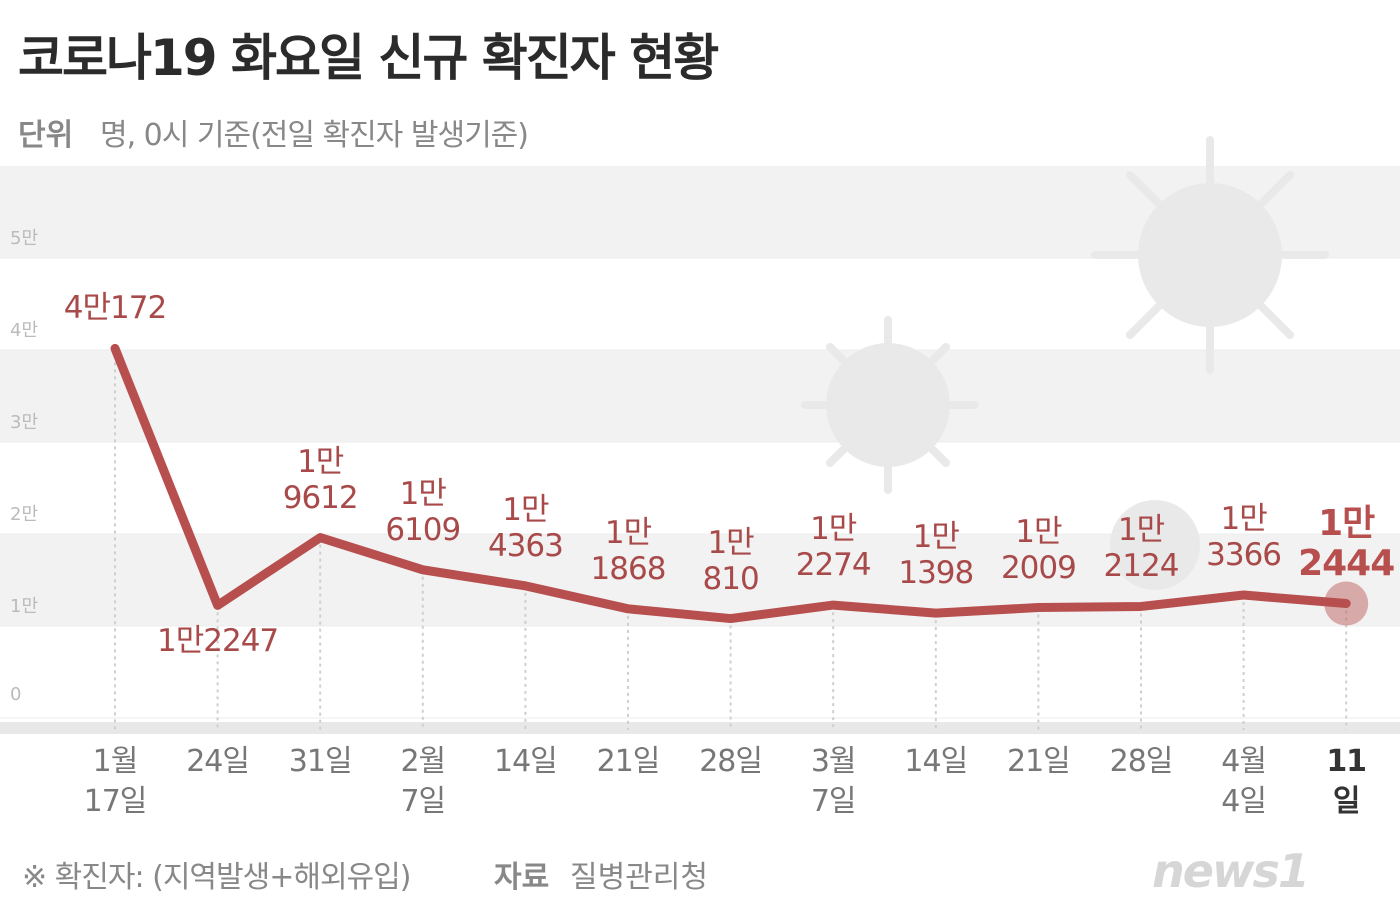 The height and width of the screenshot is (916, 1400). Describe the element at coordinates (218, 761) in the screenshot. I see `x-tick-label: 24일` at that location.